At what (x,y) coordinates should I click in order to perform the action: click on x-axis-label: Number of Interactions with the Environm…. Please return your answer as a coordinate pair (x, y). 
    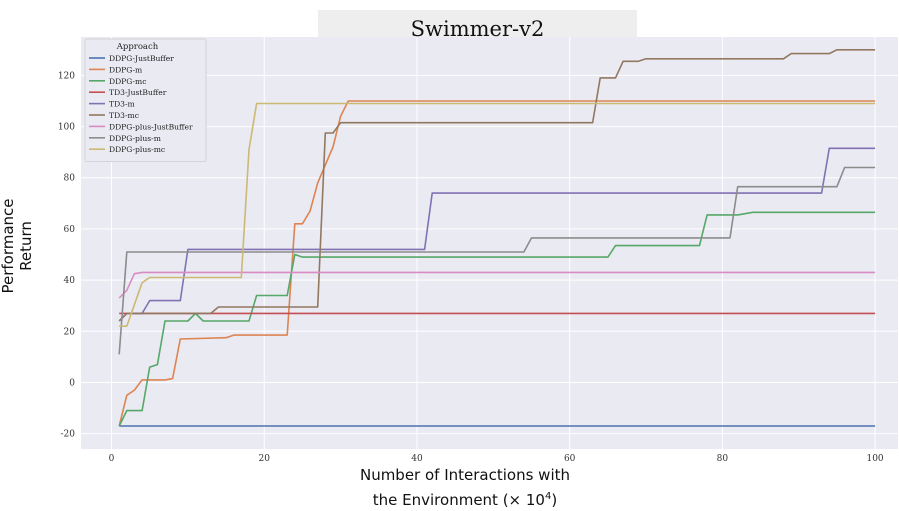
    Looking at the image, I should click on (465, 487).